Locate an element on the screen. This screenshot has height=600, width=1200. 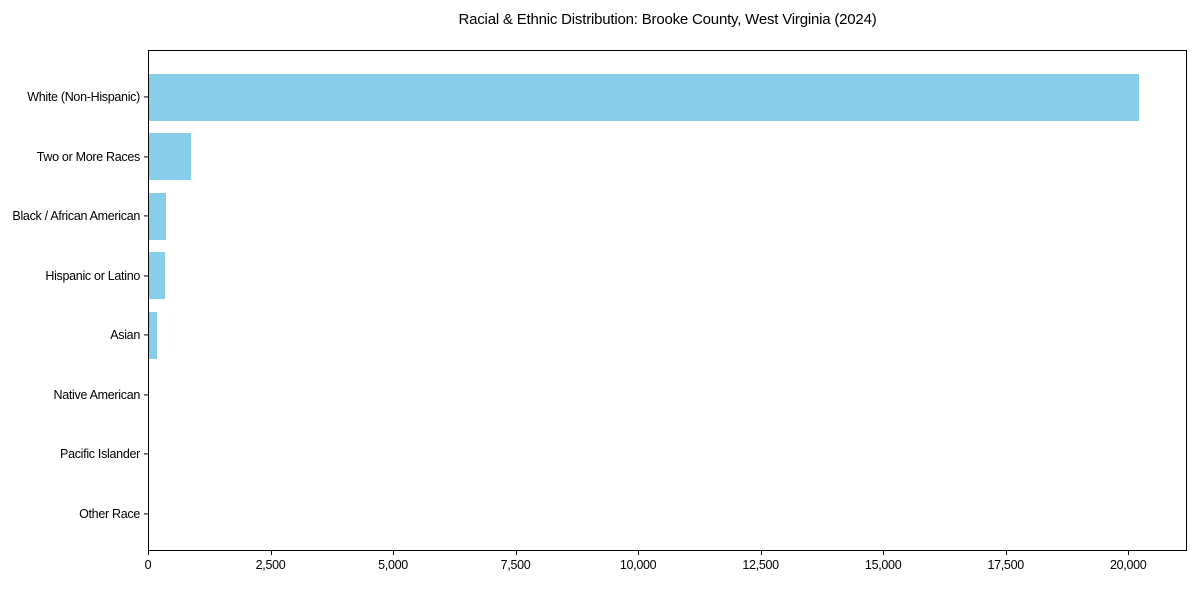
x-tick-label: 10,000 is located at coordinates (638, 565).